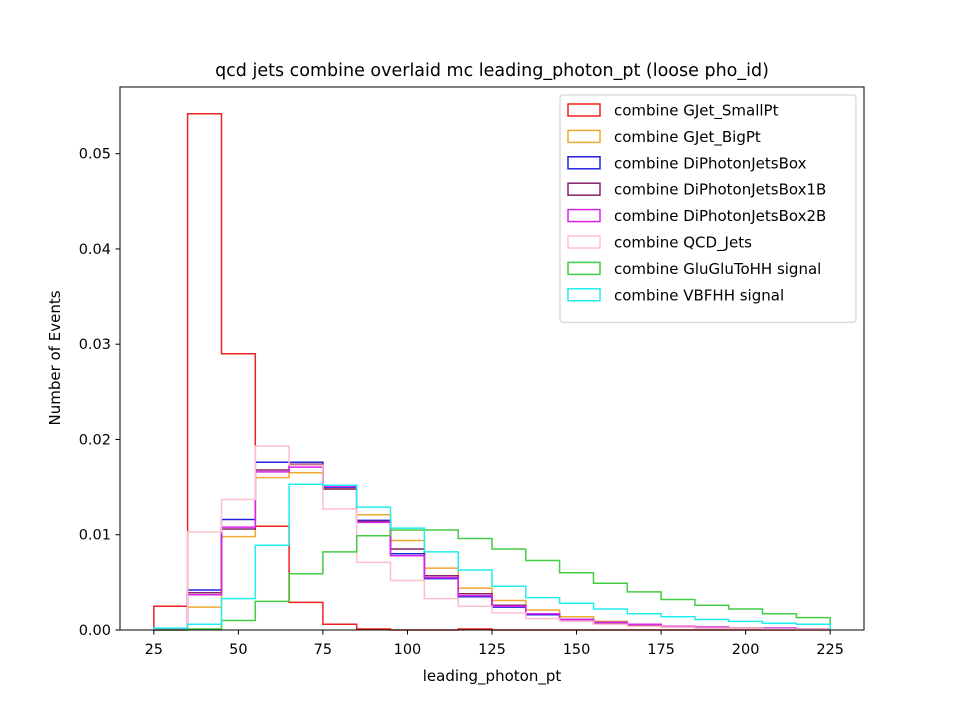 This screenshot has height=720, width=960. I want to click on x-tick-label: 225, so click(830, 650).